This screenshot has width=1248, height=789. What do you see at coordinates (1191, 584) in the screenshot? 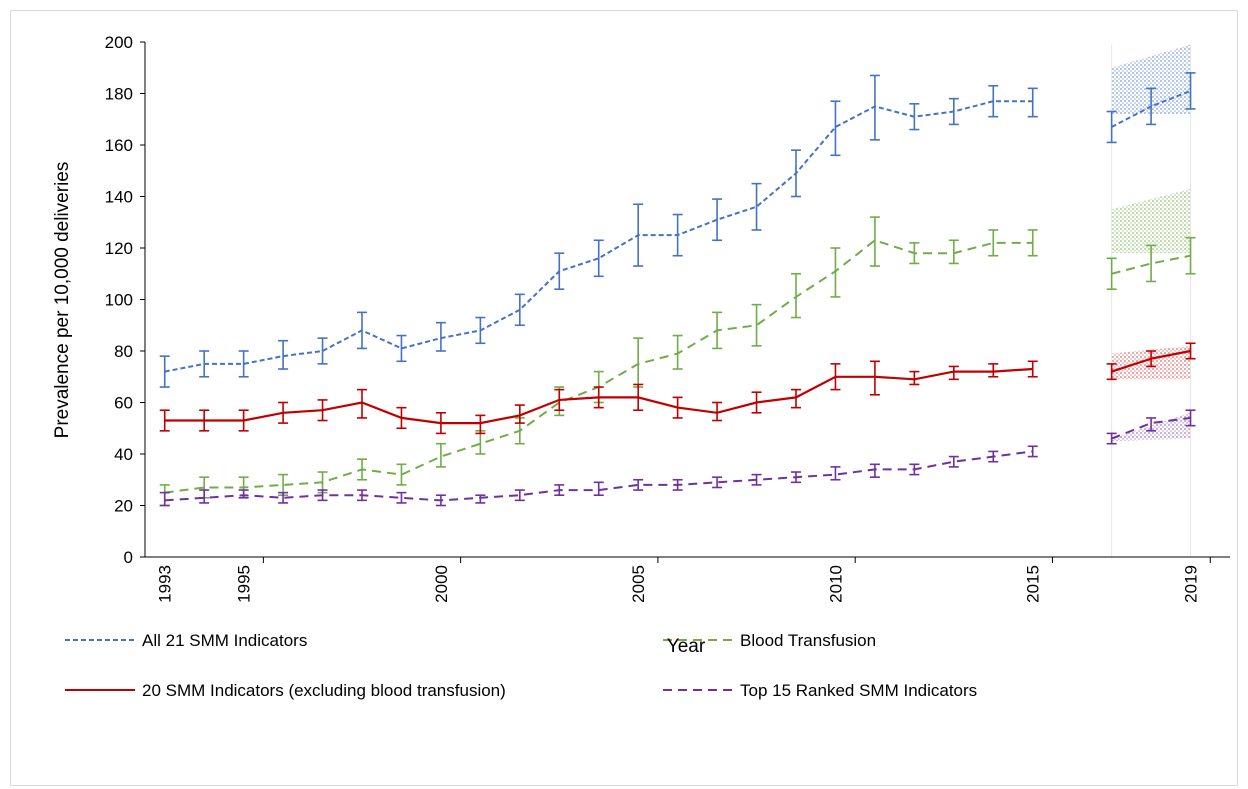
I see `x-tick-label: 2019` at bounding box center [1191, 584].